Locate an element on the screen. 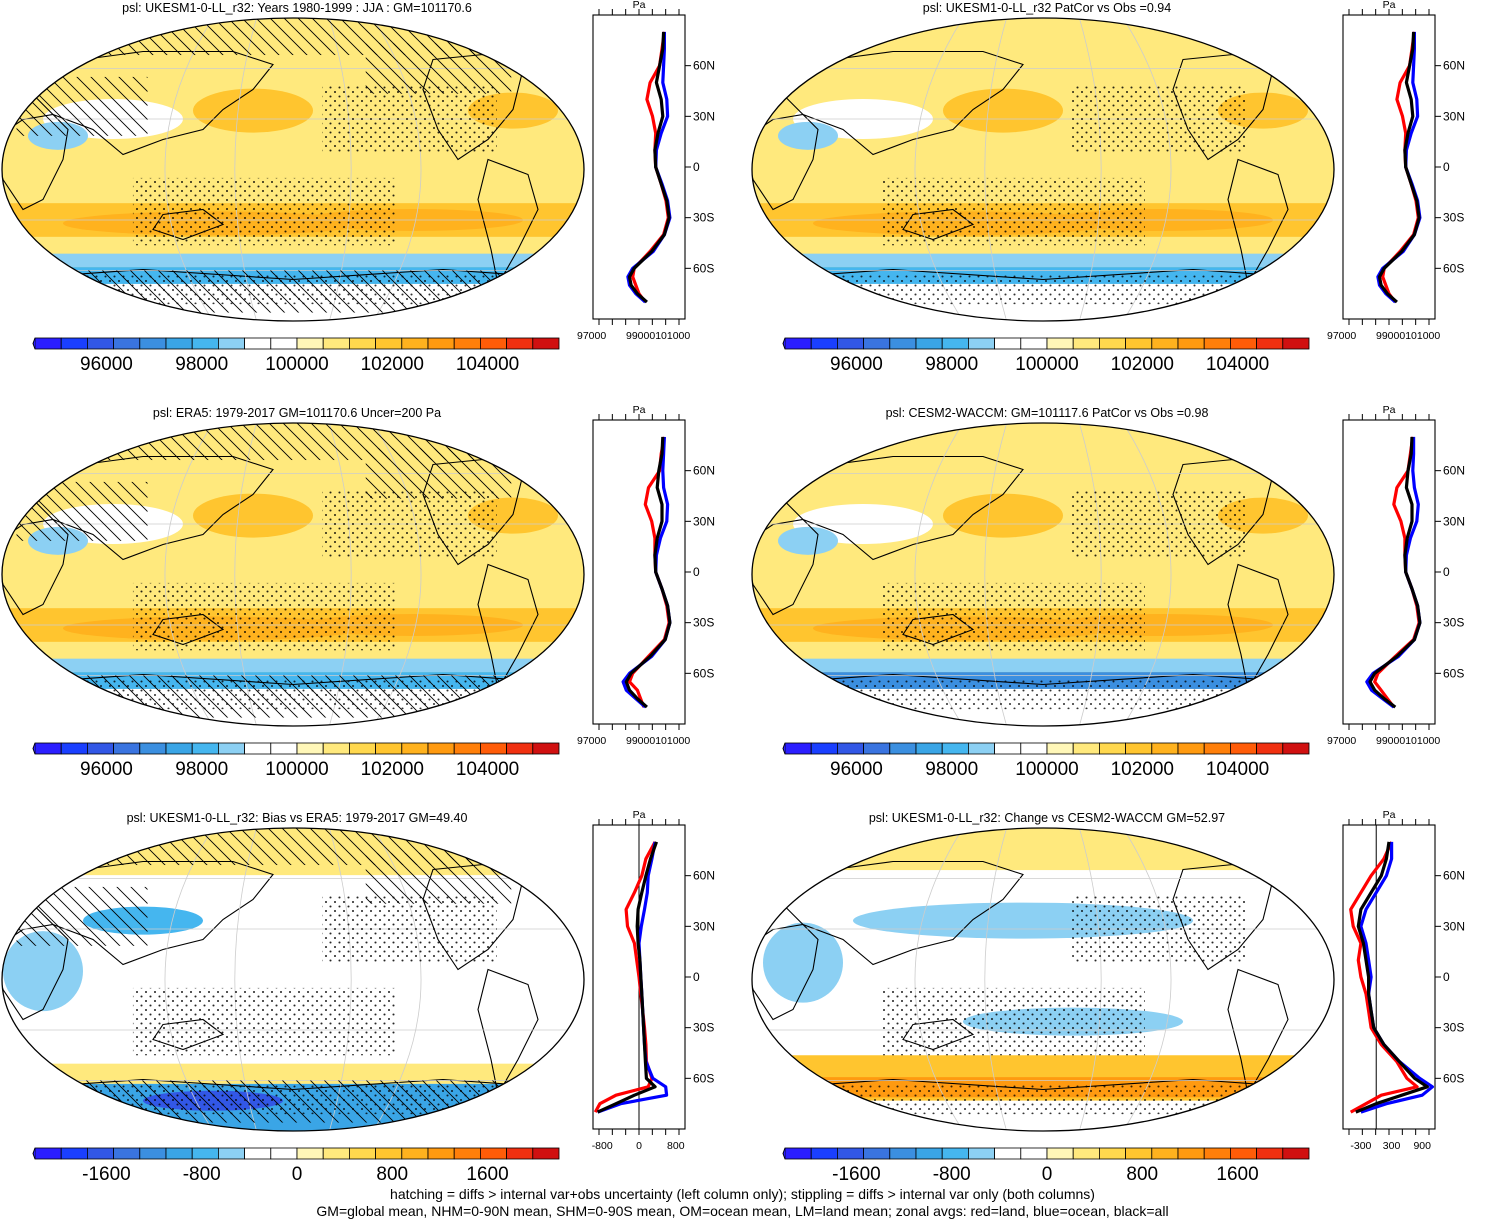 The image size is (1485, 1223). map-field is located at coordinates (293, 574).